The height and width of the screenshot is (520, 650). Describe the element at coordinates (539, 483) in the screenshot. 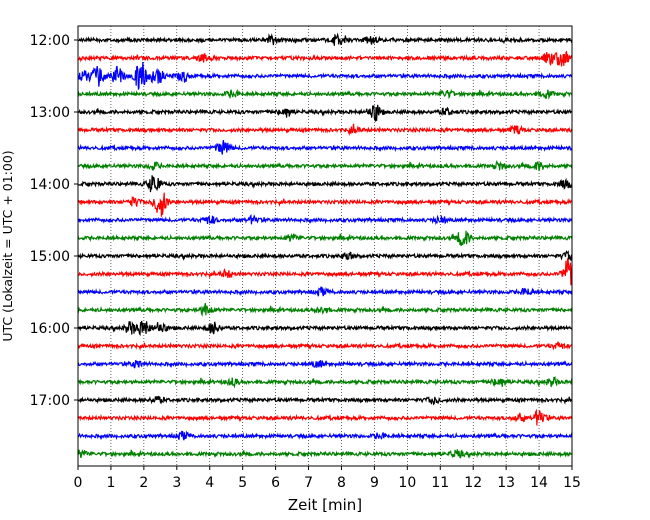

I see `x-tick-label-14: 14` at that location.